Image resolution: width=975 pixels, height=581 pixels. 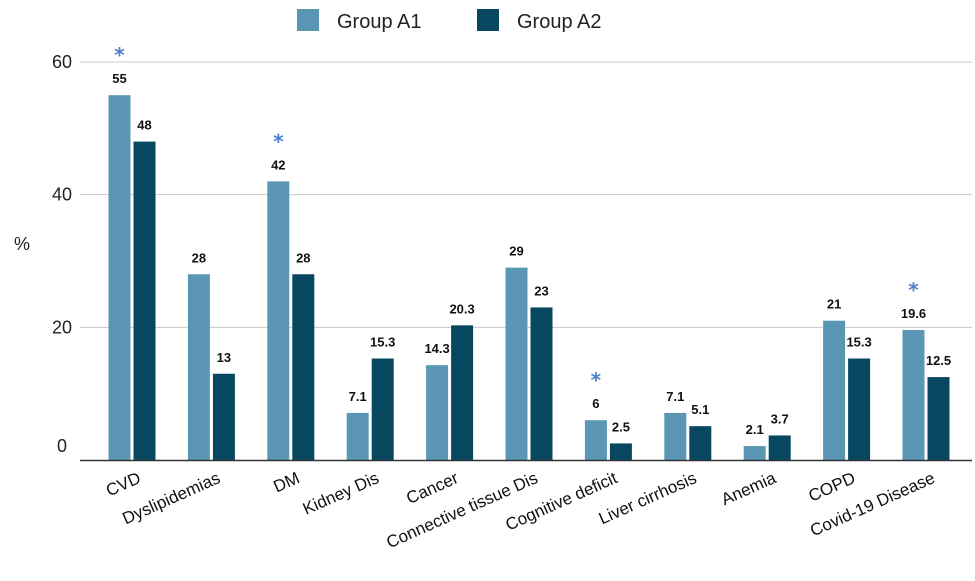 What do you see at coordinates (287, 482) in the screenshot?
I see `x-tick-label: DM` at bounding box center [287, 482].